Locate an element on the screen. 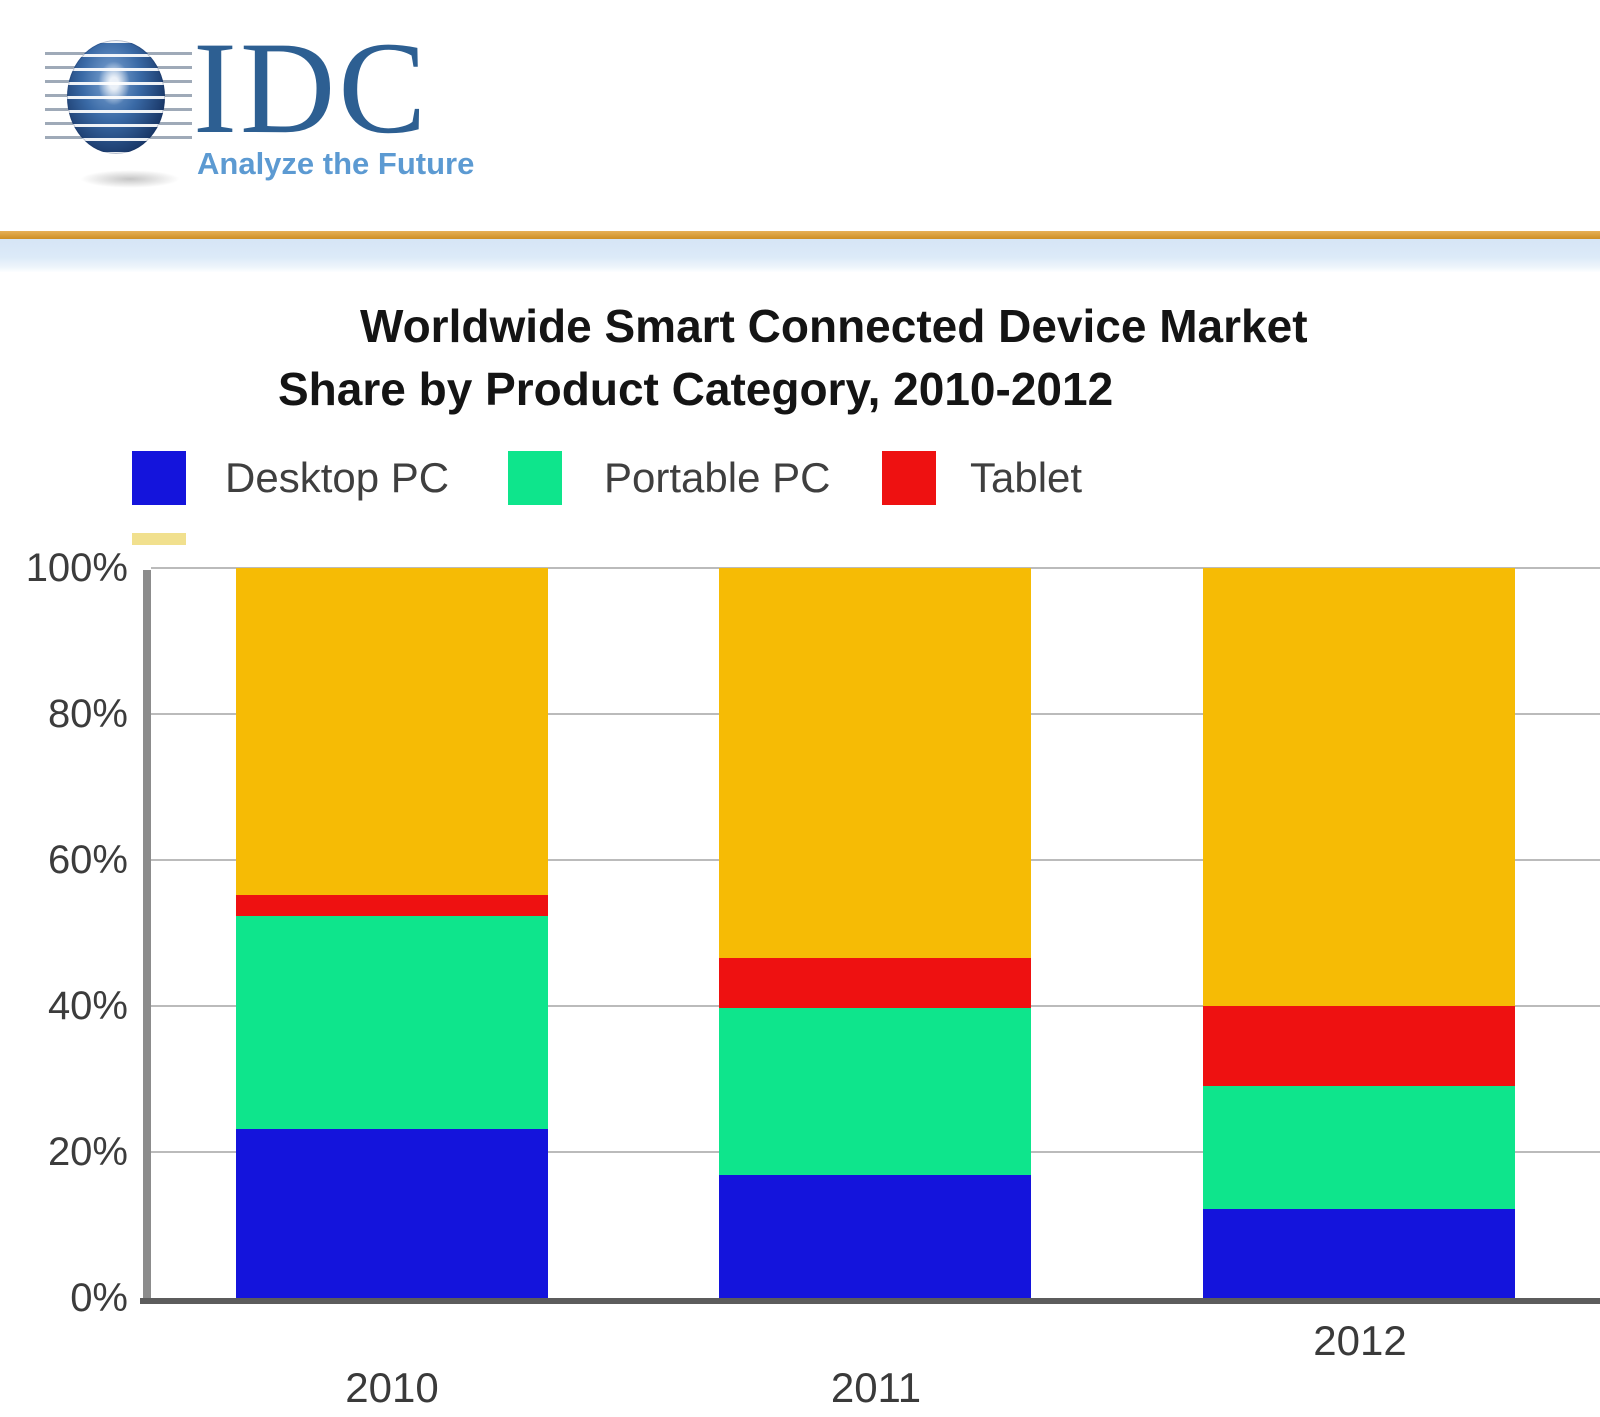  bar-2010-segment-yellow is located at coordinates (392, 732).